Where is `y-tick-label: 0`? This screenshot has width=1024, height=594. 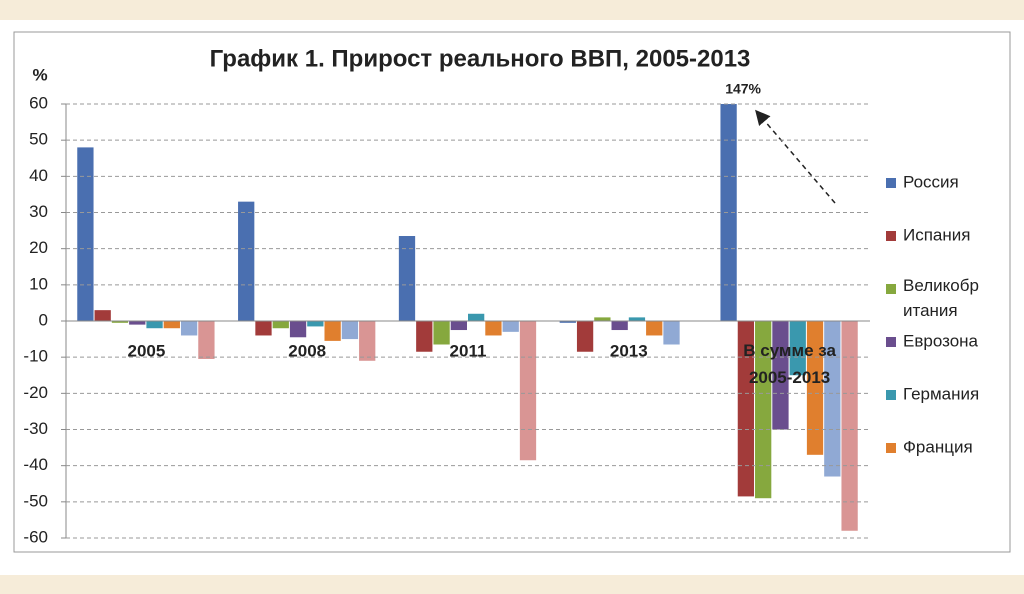 y-tick-label: 0 is located at coordinates (43, 319).